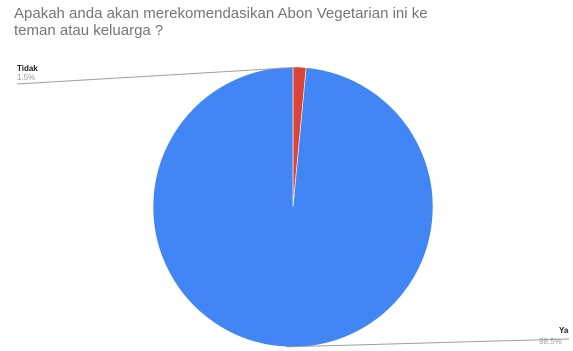  Describe the element at coordinates (26, 77) in the screenshot. I see `slice-percent-tidak: 1.5%` at that location.